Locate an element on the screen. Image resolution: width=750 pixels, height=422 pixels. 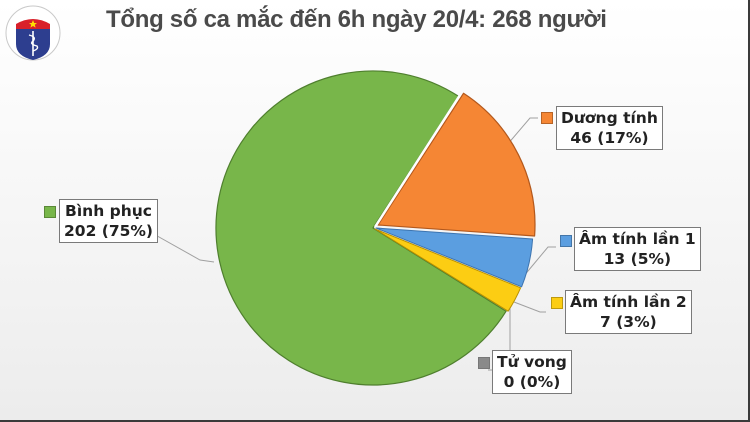
label-name: Tử vong is located at coordinates (532, 362).